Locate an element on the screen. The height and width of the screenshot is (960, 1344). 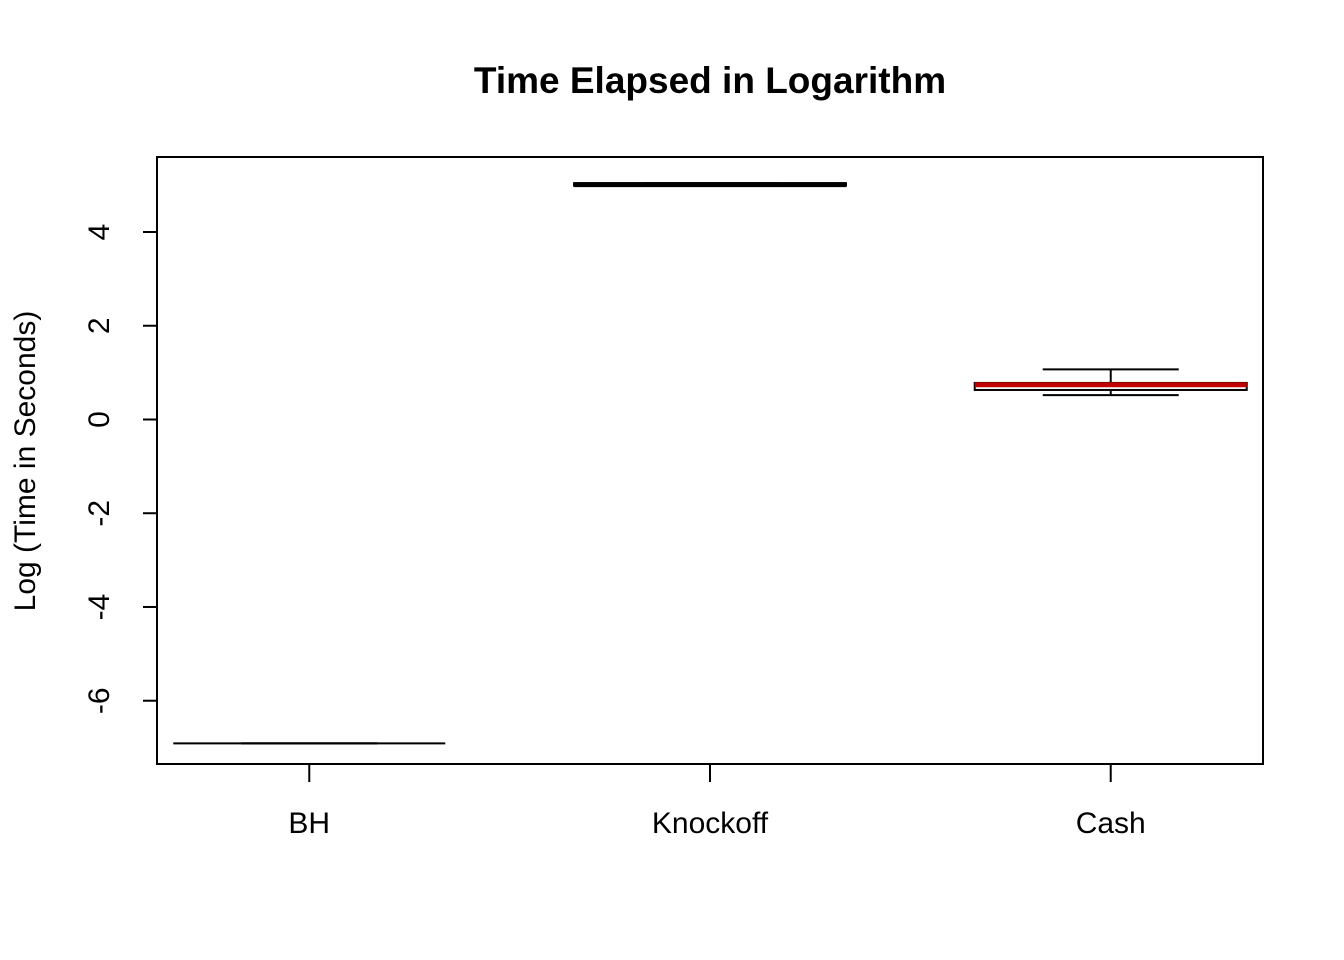
y-tick-label: -6 is located at coordinates (99, 700).